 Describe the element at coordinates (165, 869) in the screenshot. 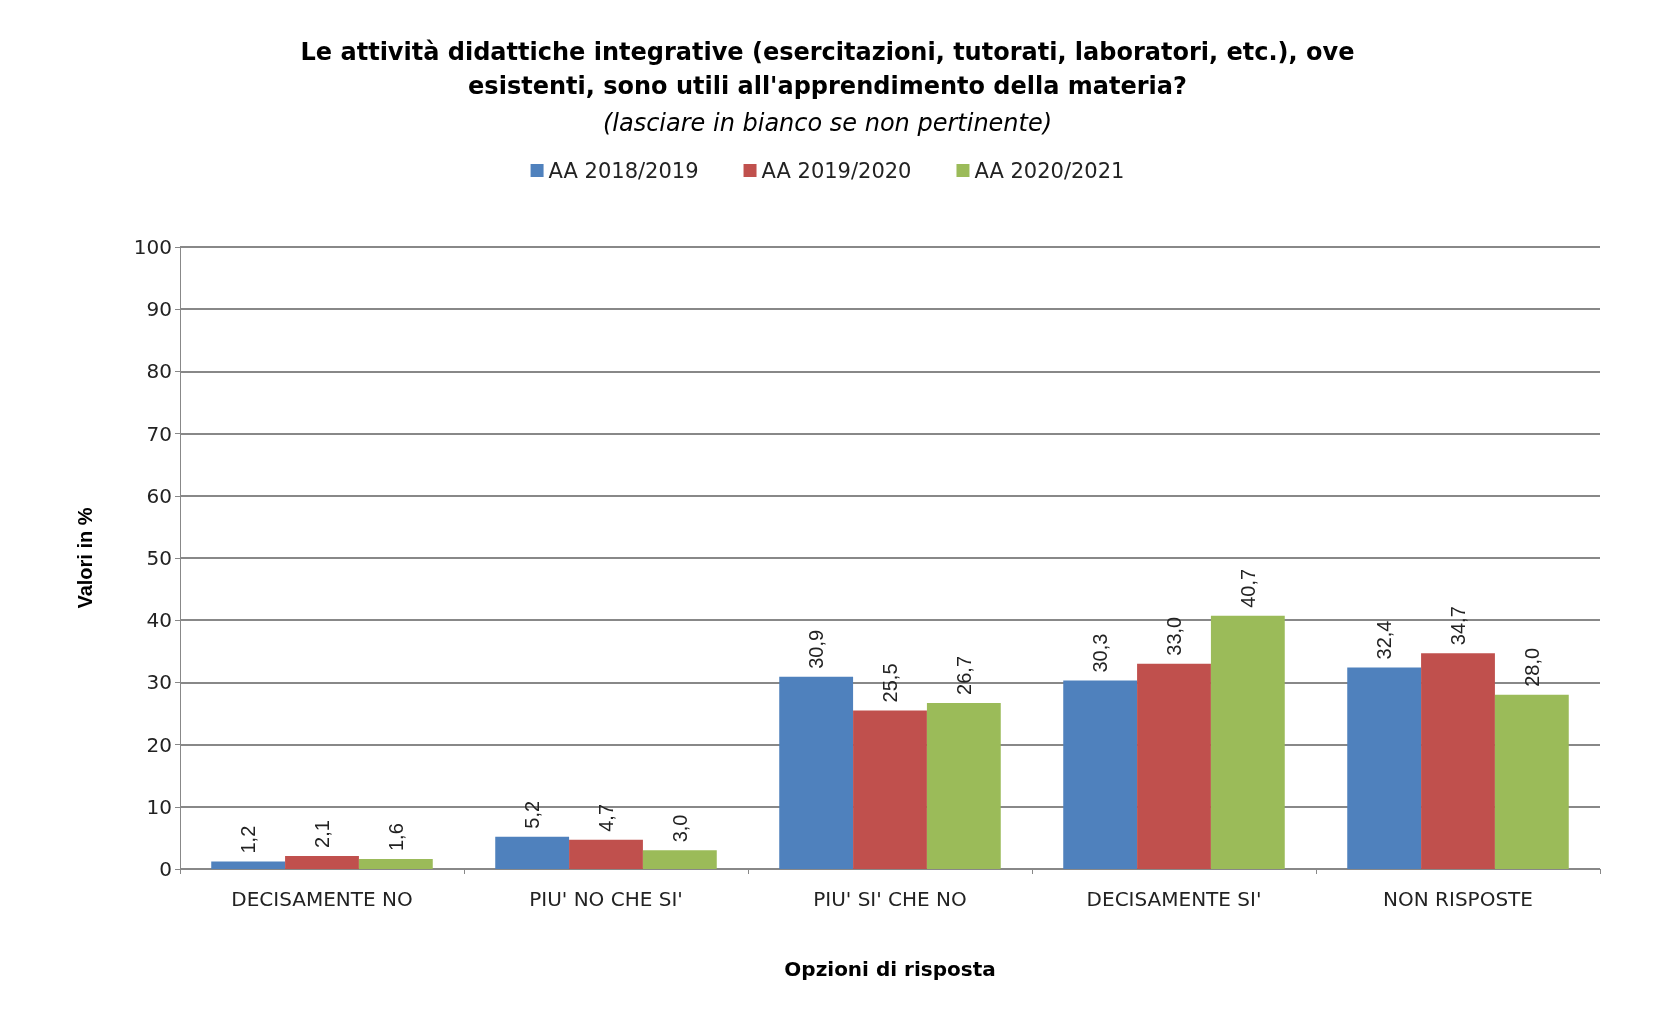

I see `y-tick-label: 0` at that location.